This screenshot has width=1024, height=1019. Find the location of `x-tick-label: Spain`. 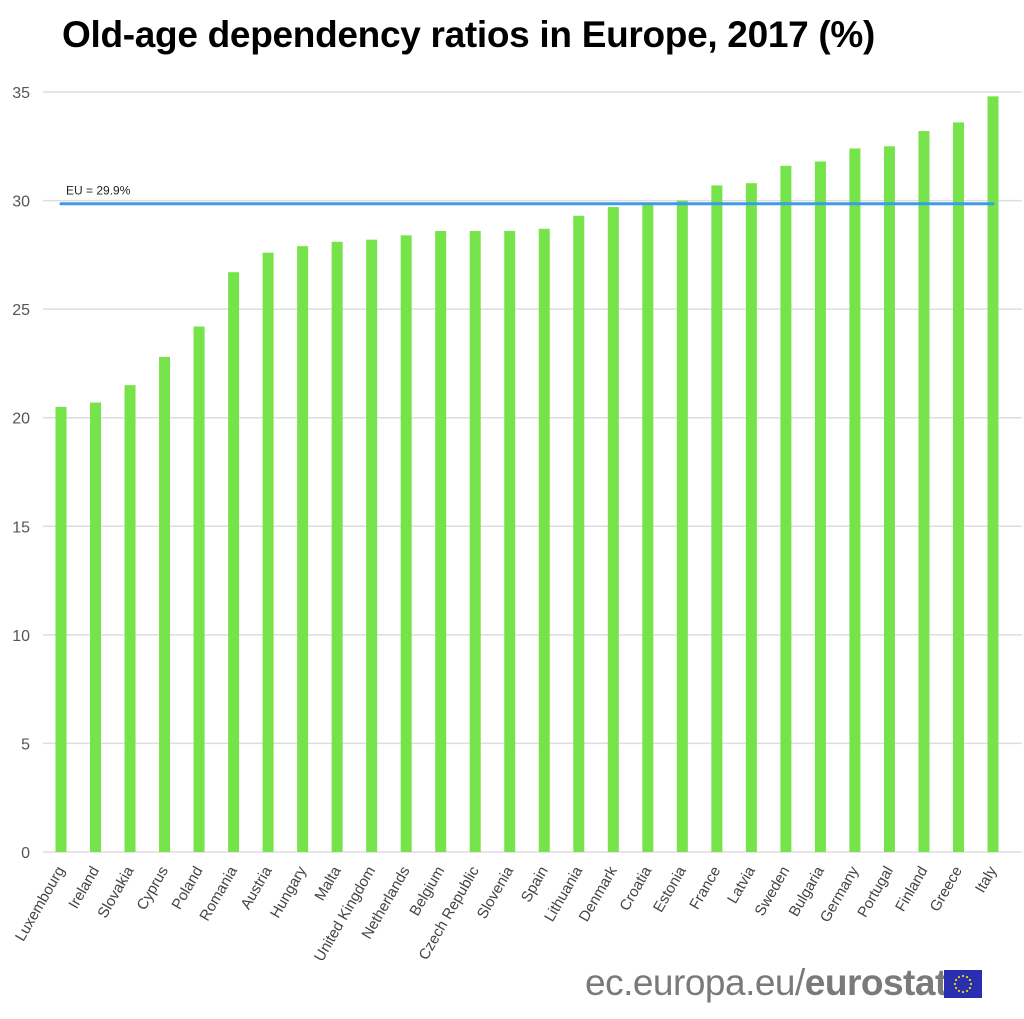

x-tick-label: Spain is located at coordinates (535, 885).